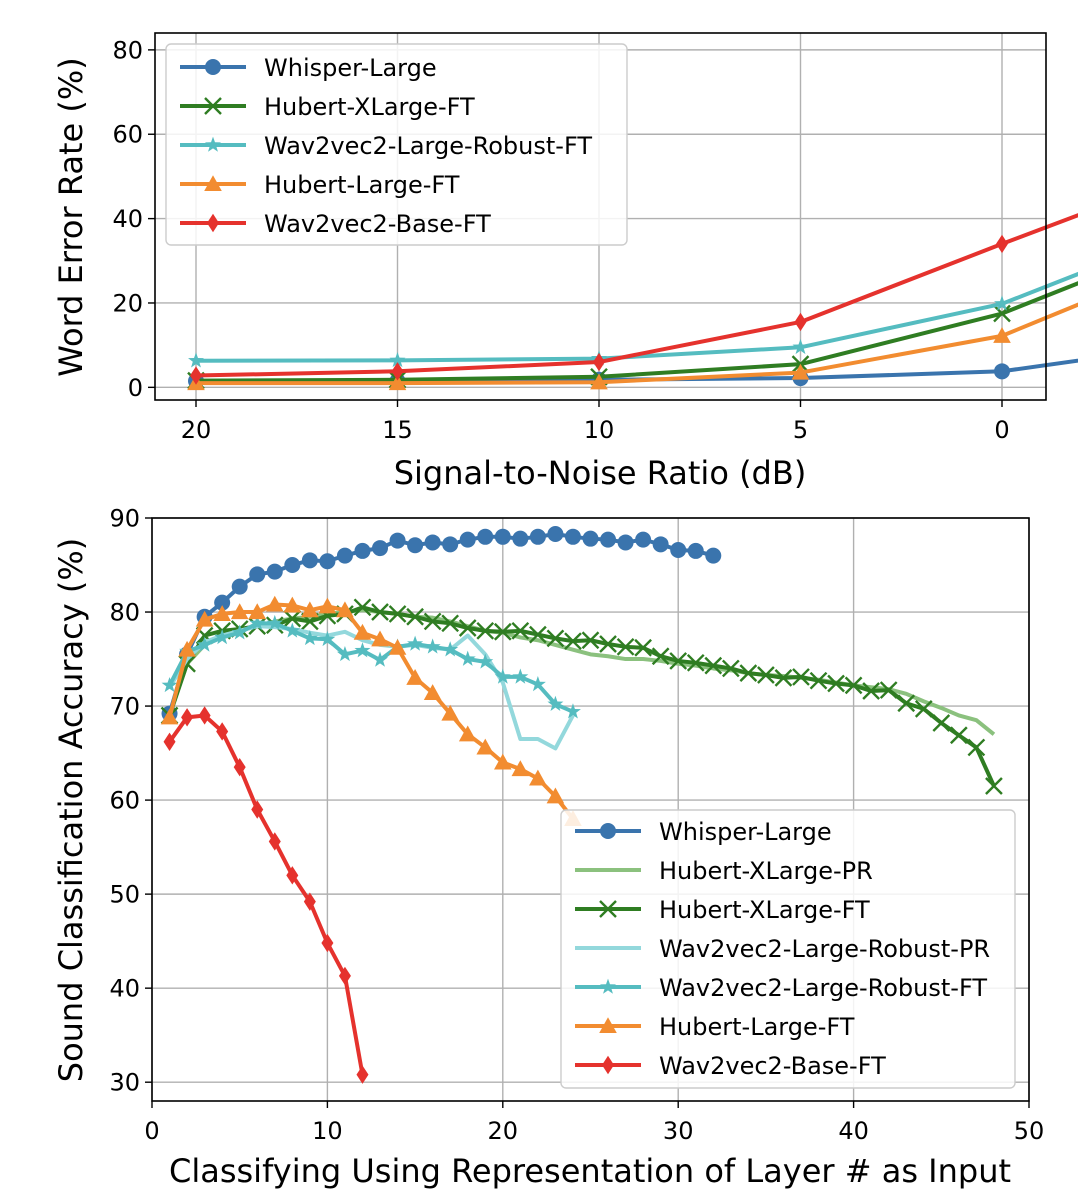 The image size is (1078, 1200). I want to click on series-whisper-large, so click(441, 623).